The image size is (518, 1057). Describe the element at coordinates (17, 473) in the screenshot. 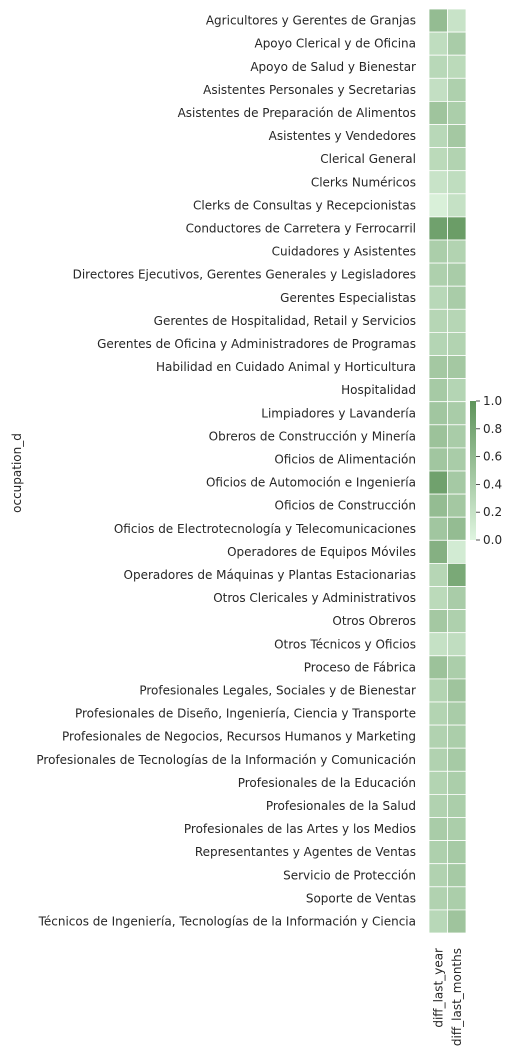

I see `y-axis-label: occupation_d` at that location.